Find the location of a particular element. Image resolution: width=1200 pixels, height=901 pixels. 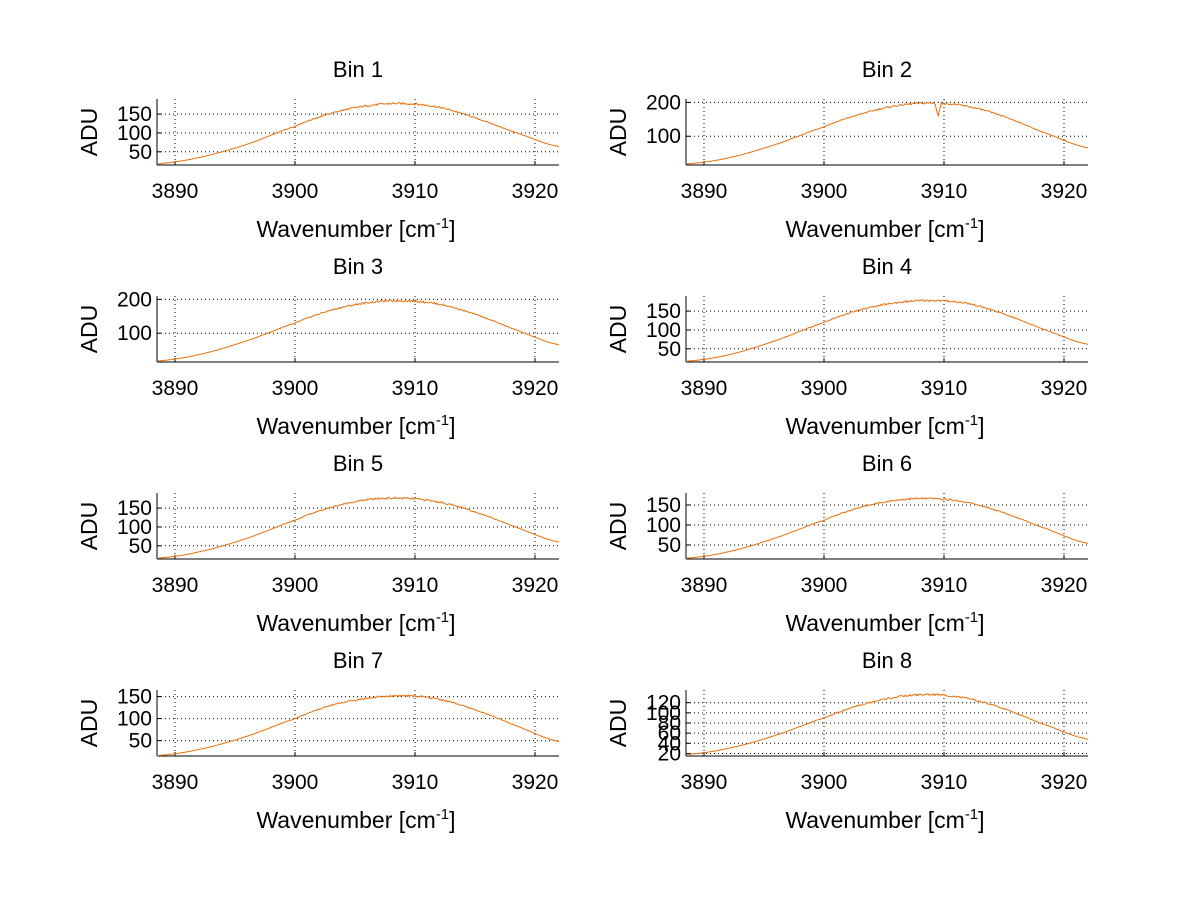

y-tick-label: 80 is located at coordinates (669, 723).